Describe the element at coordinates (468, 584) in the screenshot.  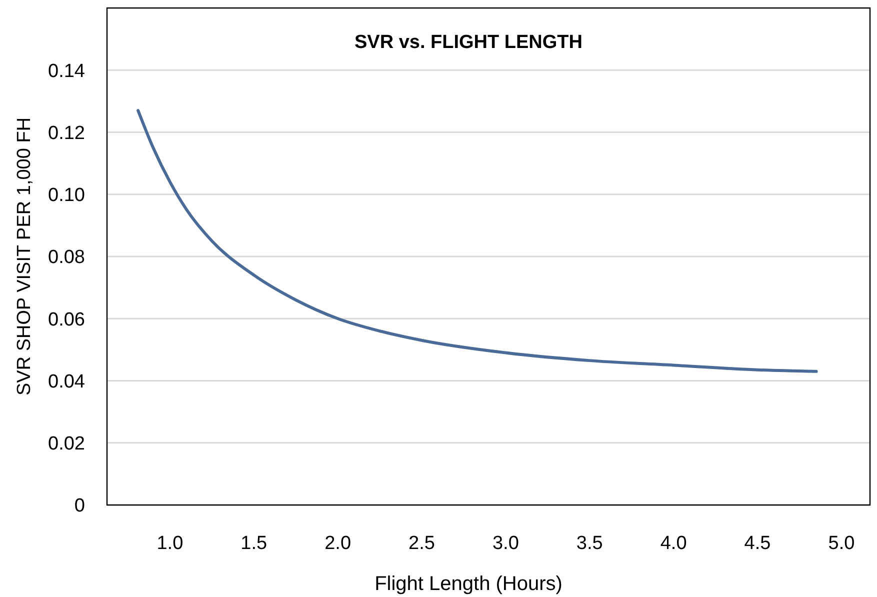
I see `x-axis-title: Flight Length (Hours)` at that location.